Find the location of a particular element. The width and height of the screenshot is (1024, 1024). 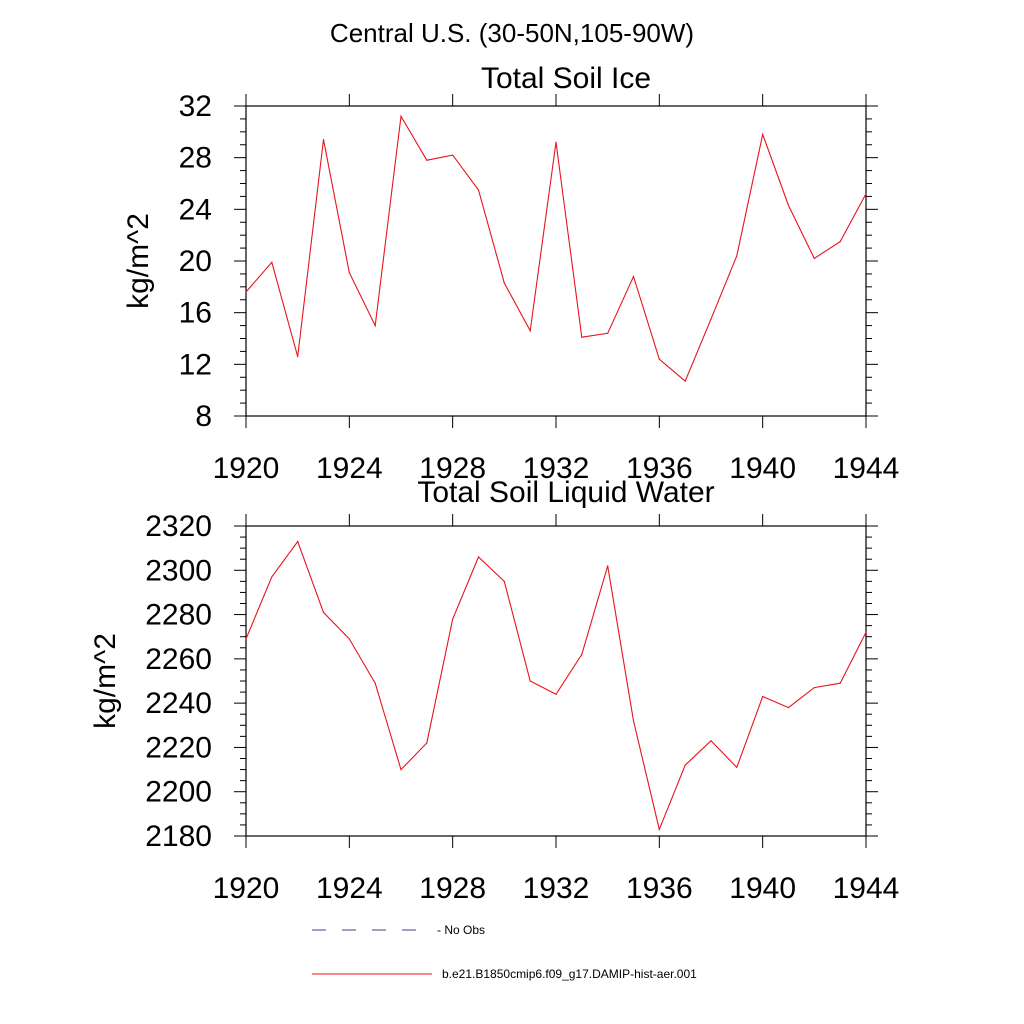

y-tick-label: 2280 is located at coordinates (178, 615).